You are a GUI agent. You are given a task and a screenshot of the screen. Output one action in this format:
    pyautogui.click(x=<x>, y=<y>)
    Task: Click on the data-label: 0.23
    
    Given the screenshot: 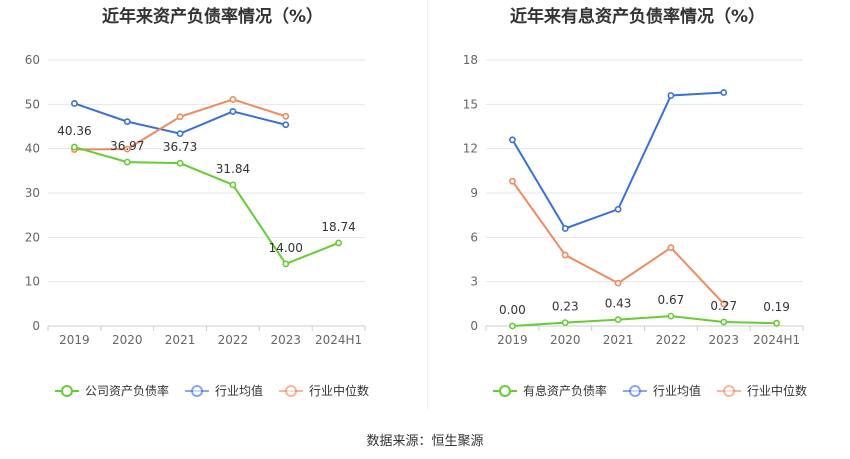 What is the action you would take?
    pyautogui.click(x=565, y=307)
    